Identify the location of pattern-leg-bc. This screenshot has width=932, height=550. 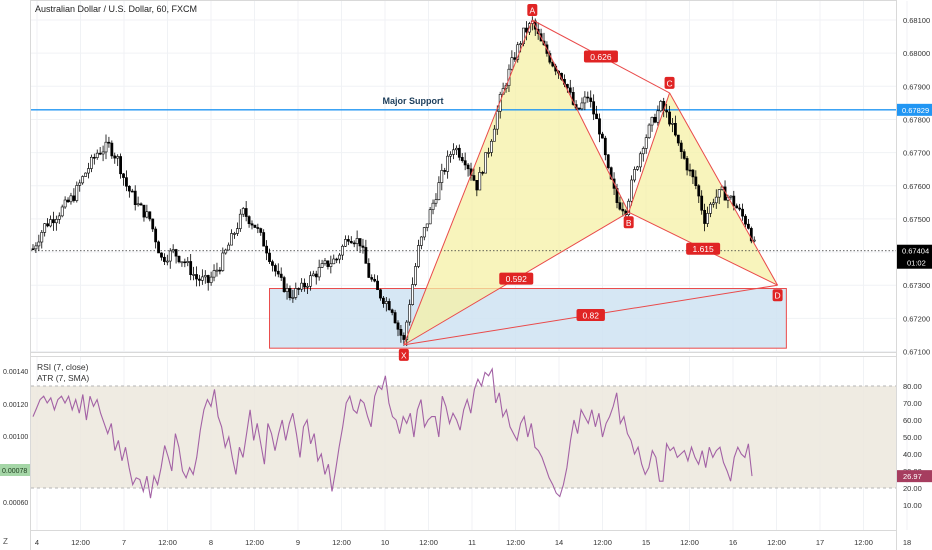
(649, 152).